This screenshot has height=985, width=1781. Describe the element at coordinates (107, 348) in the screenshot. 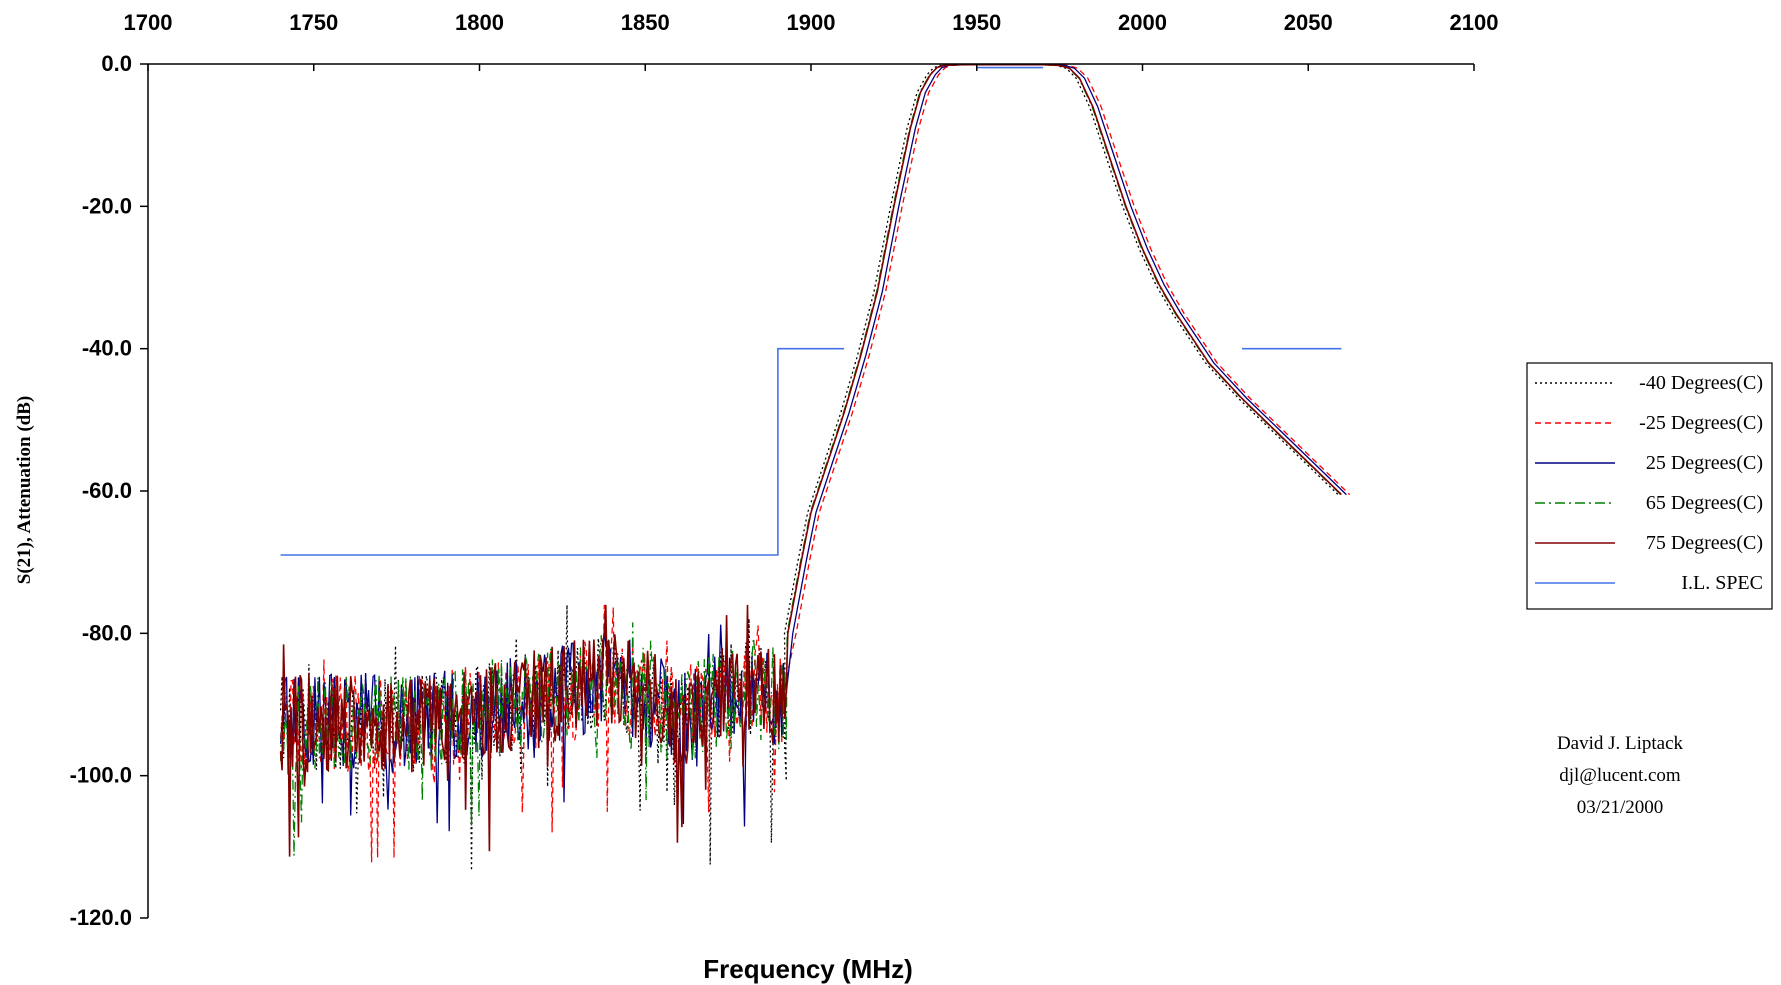

I see `y-tick-label-2: -40.0` at that location.